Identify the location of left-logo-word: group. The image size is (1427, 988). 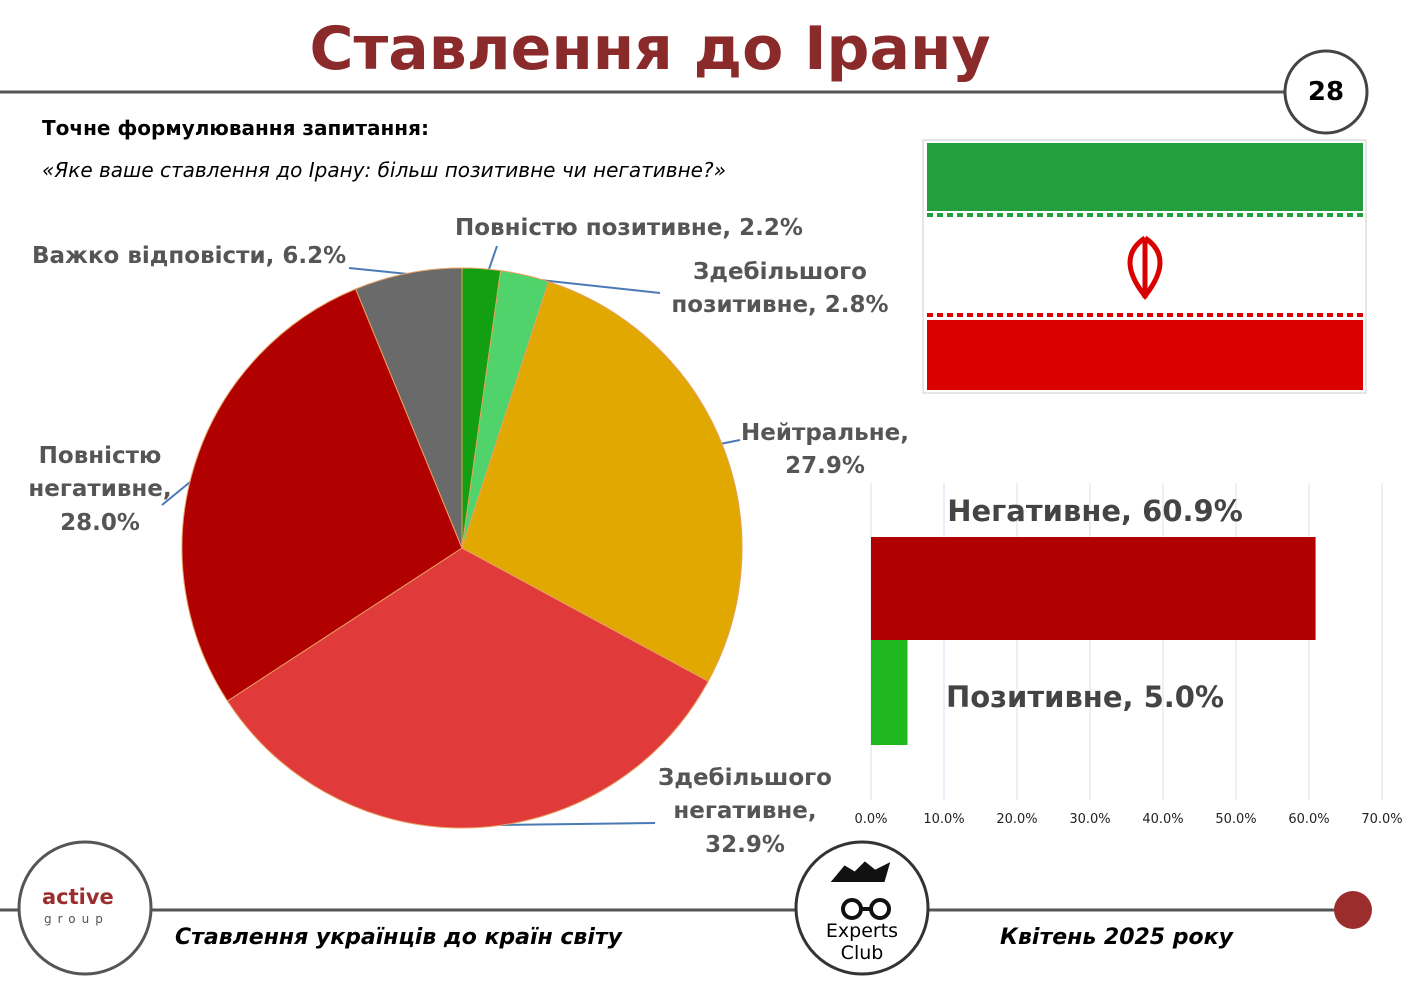
(76, 919).